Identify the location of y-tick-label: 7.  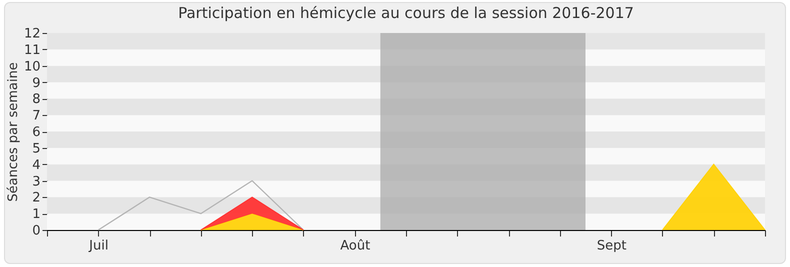
(36, 116).